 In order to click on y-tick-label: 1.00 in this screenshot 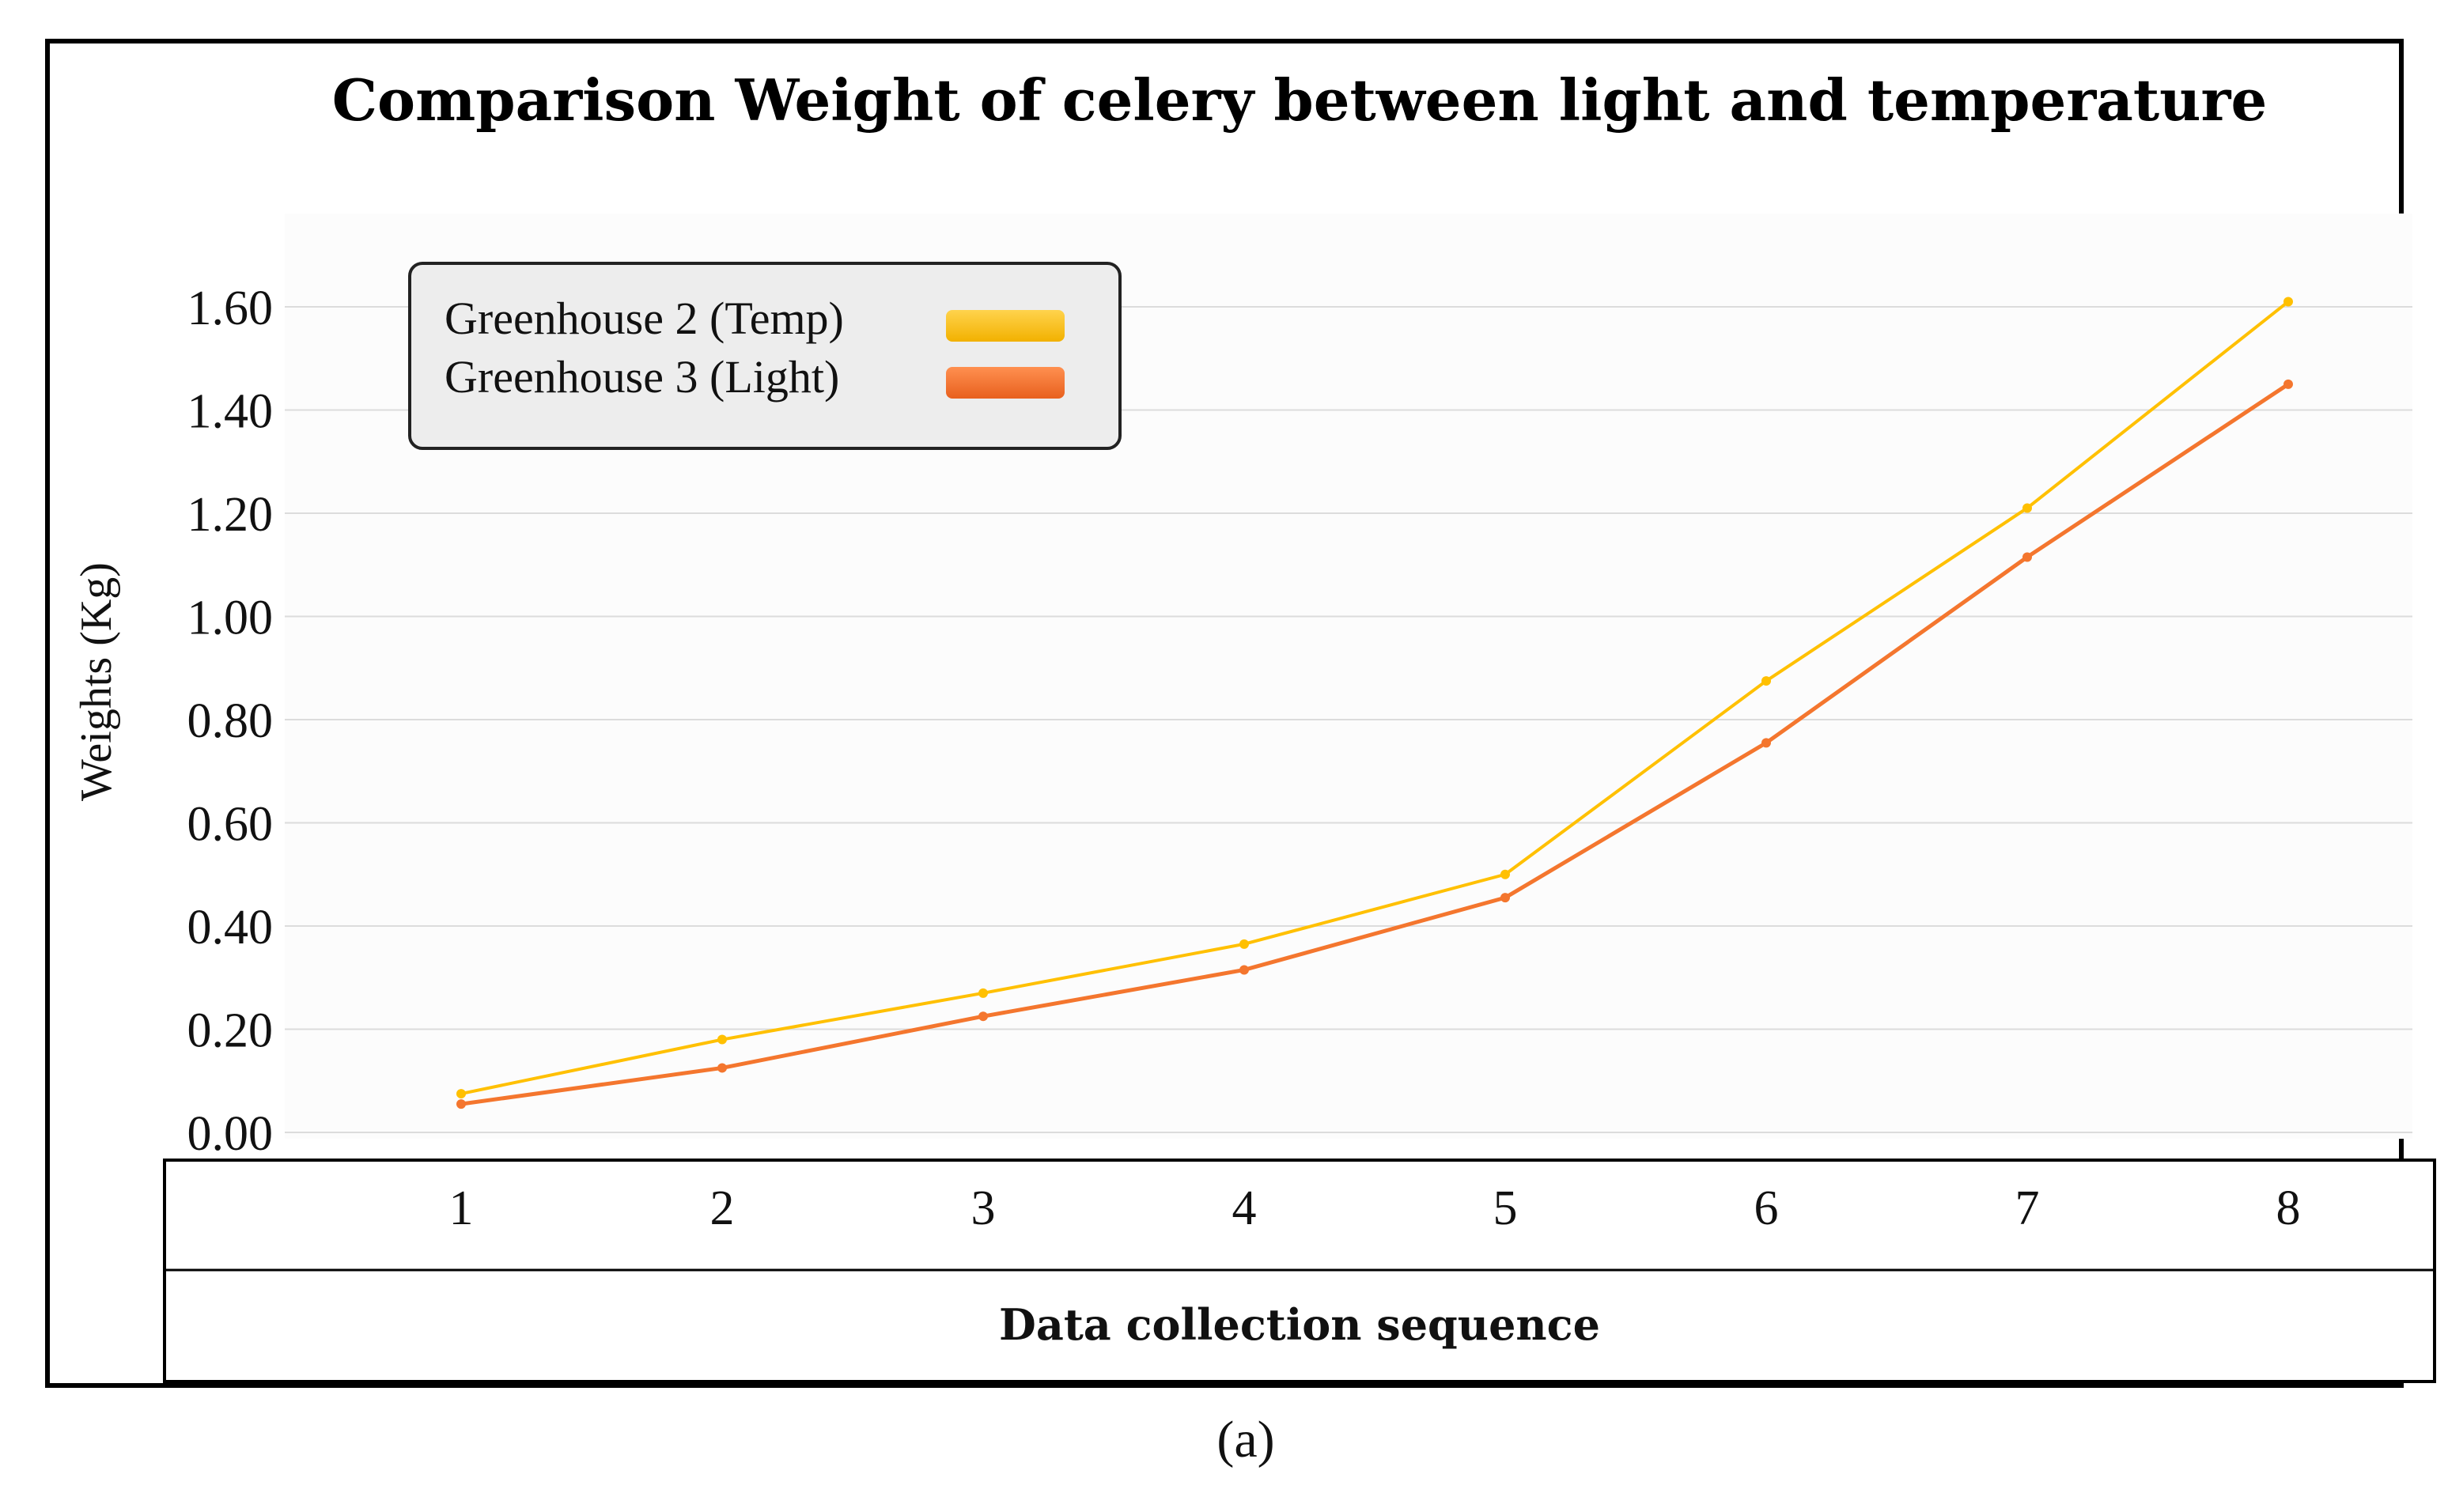, I will do `click(231, 618)`.